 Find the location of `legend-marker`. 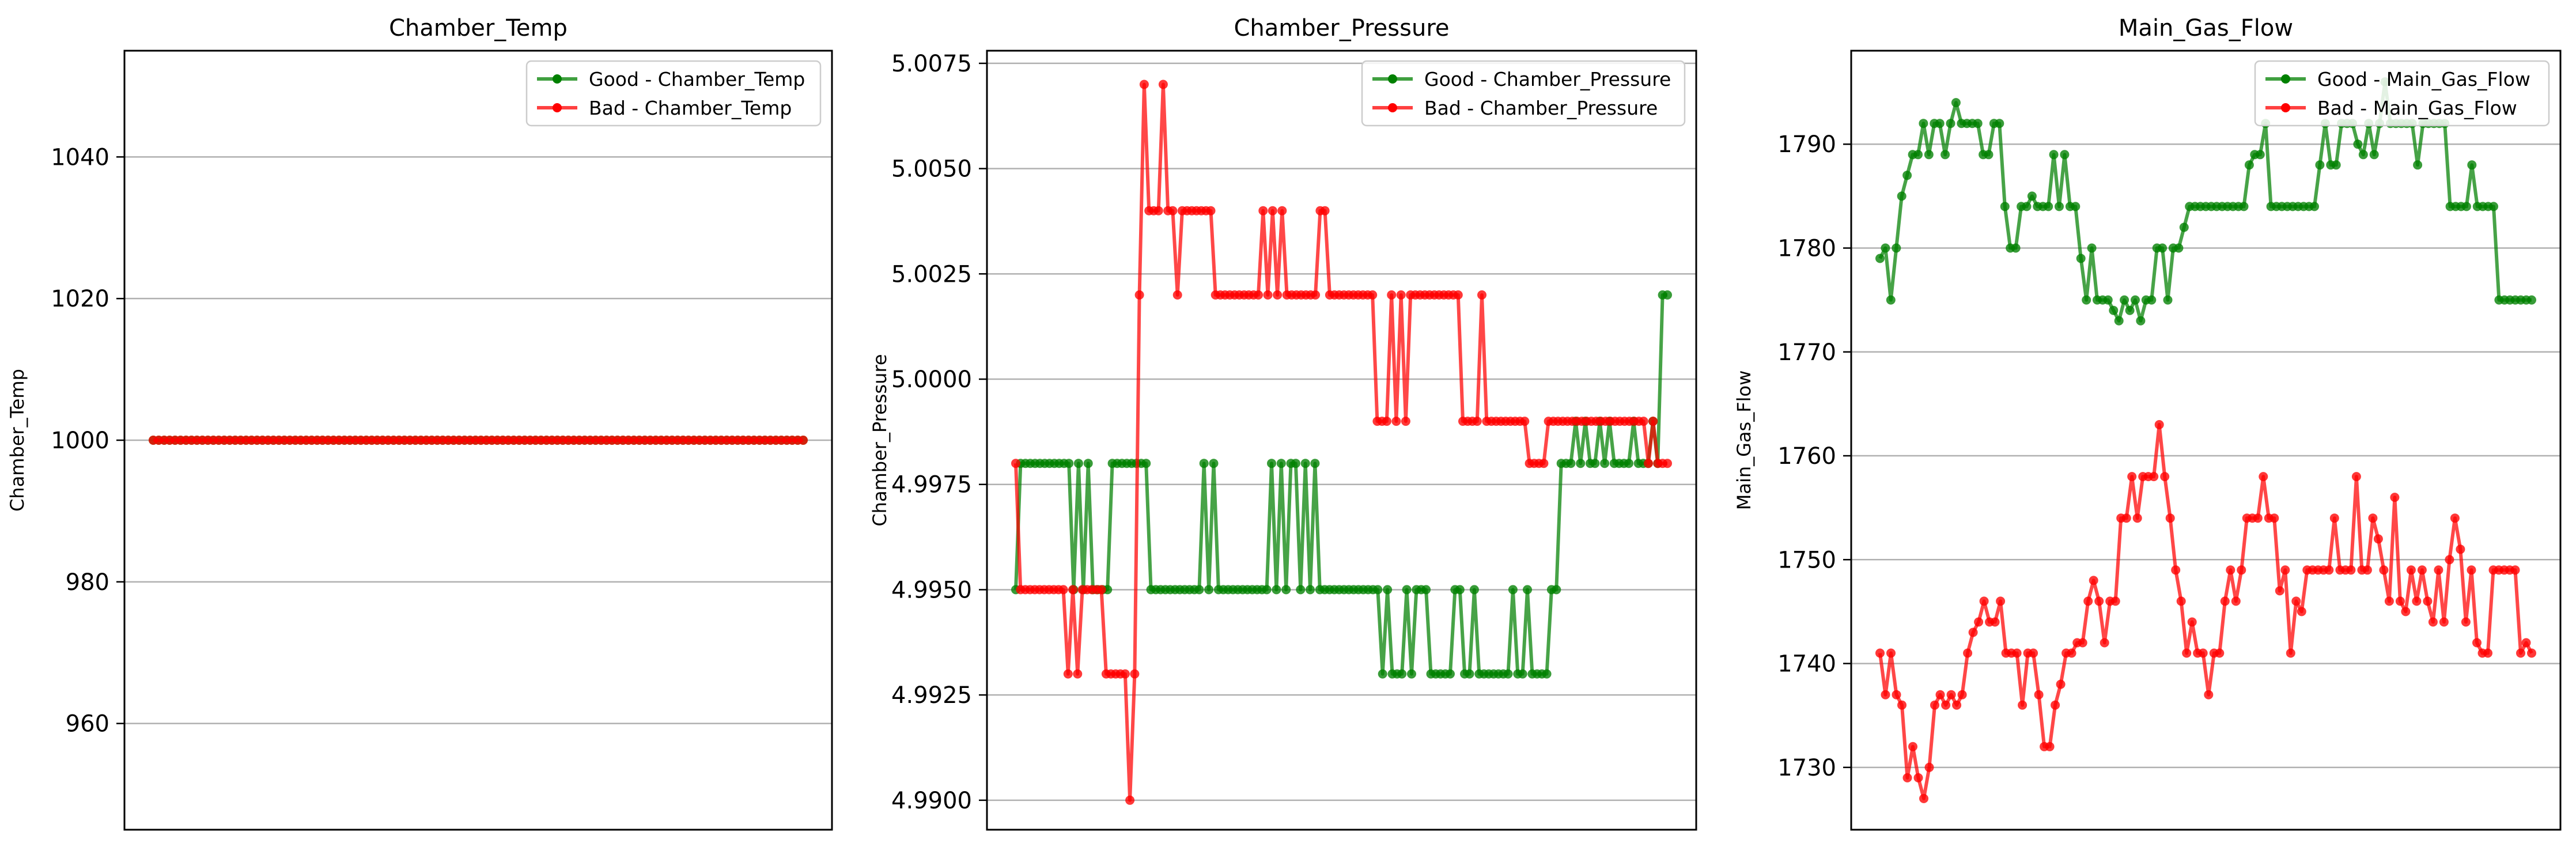

legend-marker is located at coordinates (1392, 79).